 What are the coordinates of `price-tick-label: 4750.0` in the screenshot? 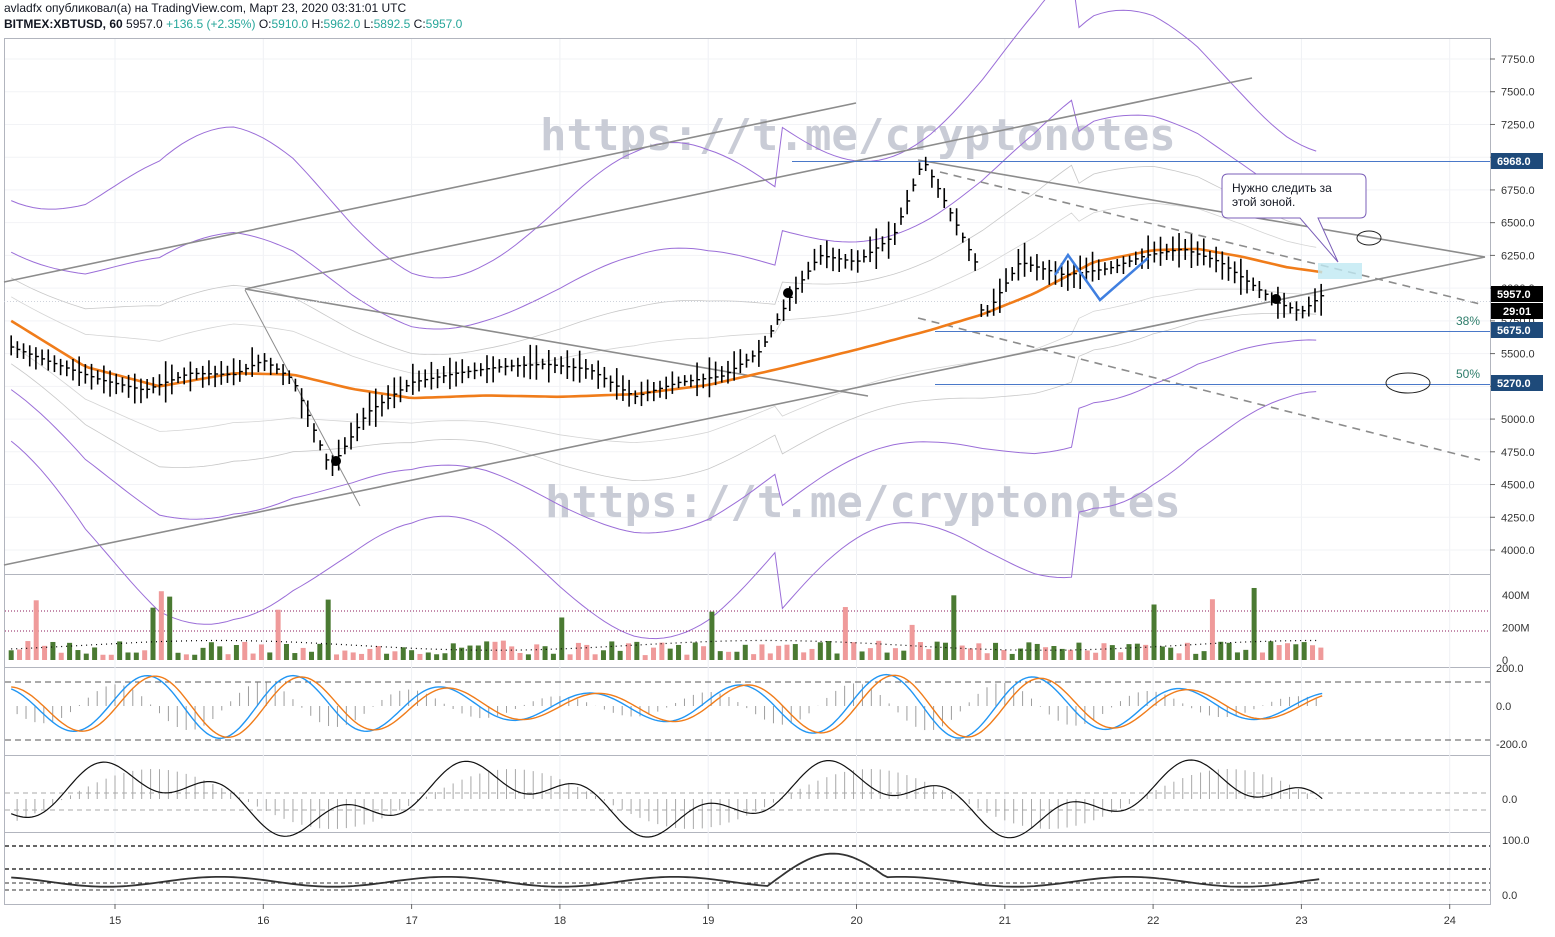 It's located at (1518, 453).